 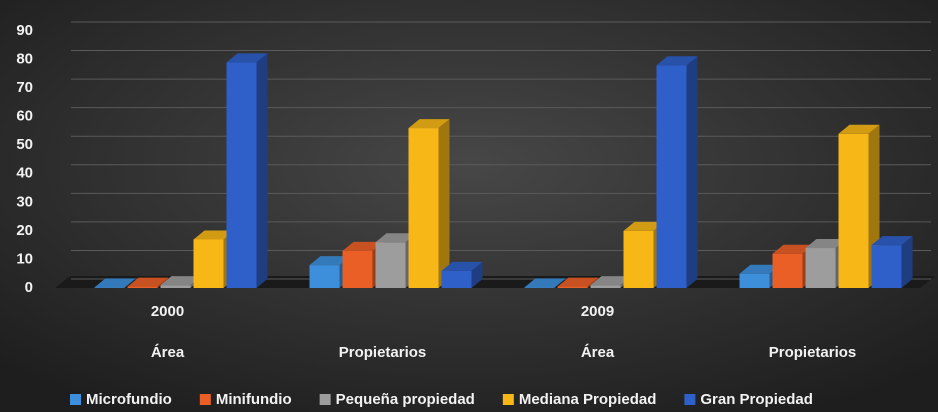 What do you see at coordinates (24, 173) in the screenshot?
I see `y-tick-label: 40` at bounding box center [24, 173].